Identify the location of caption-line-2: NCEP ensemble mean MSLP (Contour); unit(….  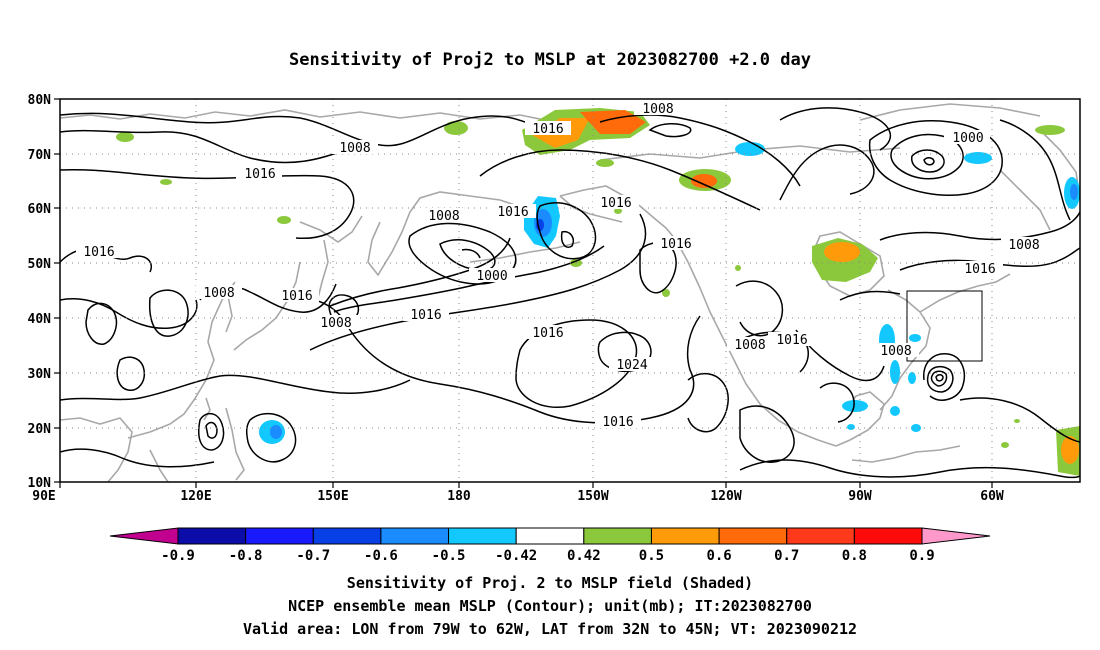
(550, 606).